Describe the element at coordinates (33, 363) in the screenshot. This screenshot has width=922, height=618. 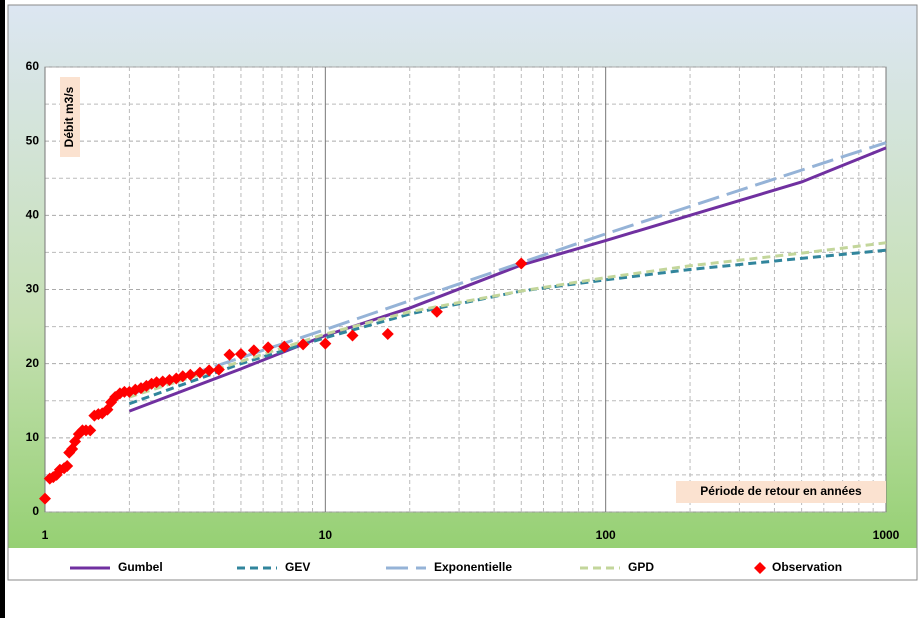
I see `y-tick-label: 20` at that location.